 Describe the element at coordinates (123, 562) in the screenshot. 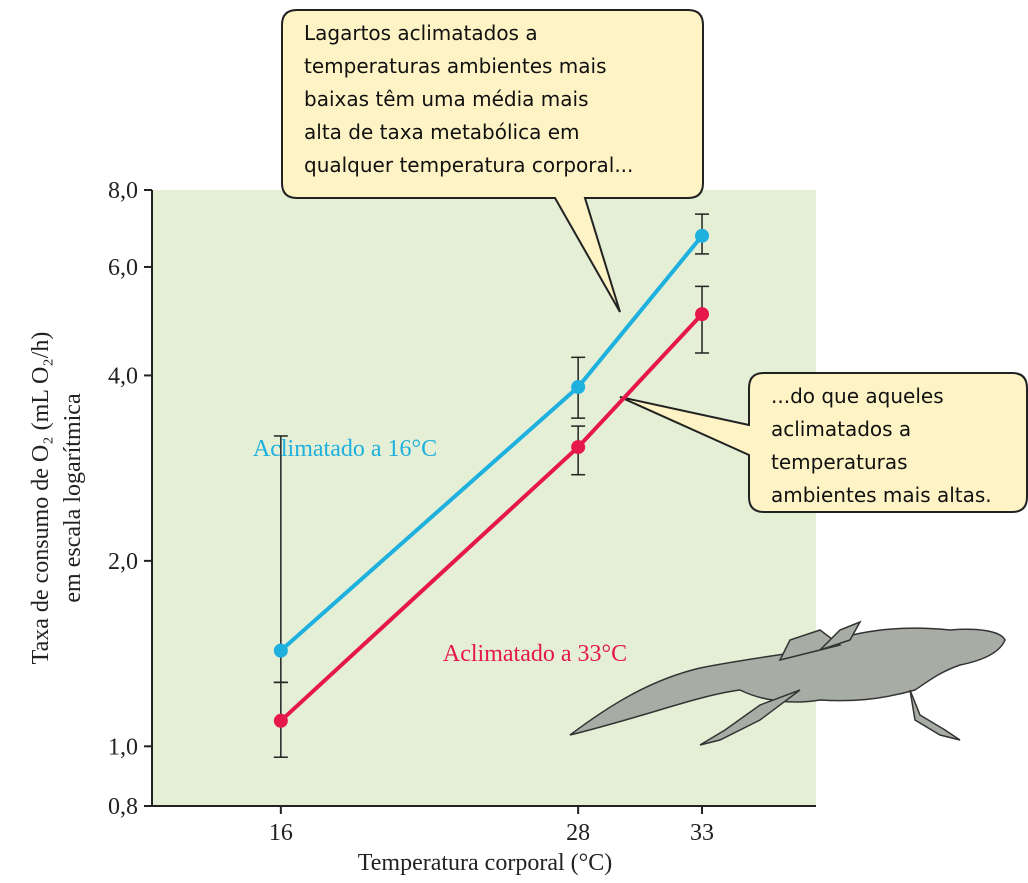

I see `y-tick-label: 2,0` at that location.